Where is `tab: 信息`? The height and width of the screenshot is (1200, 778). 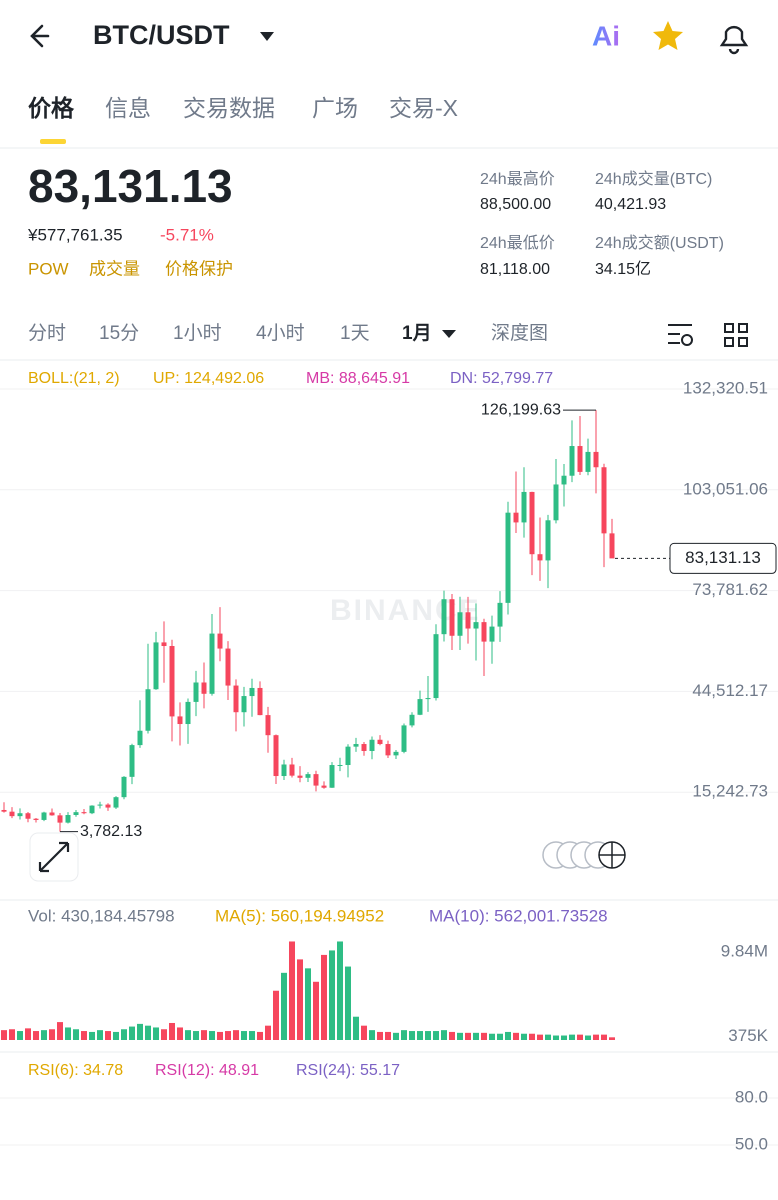
tab: 信息 is located at coordinates (128, 108).